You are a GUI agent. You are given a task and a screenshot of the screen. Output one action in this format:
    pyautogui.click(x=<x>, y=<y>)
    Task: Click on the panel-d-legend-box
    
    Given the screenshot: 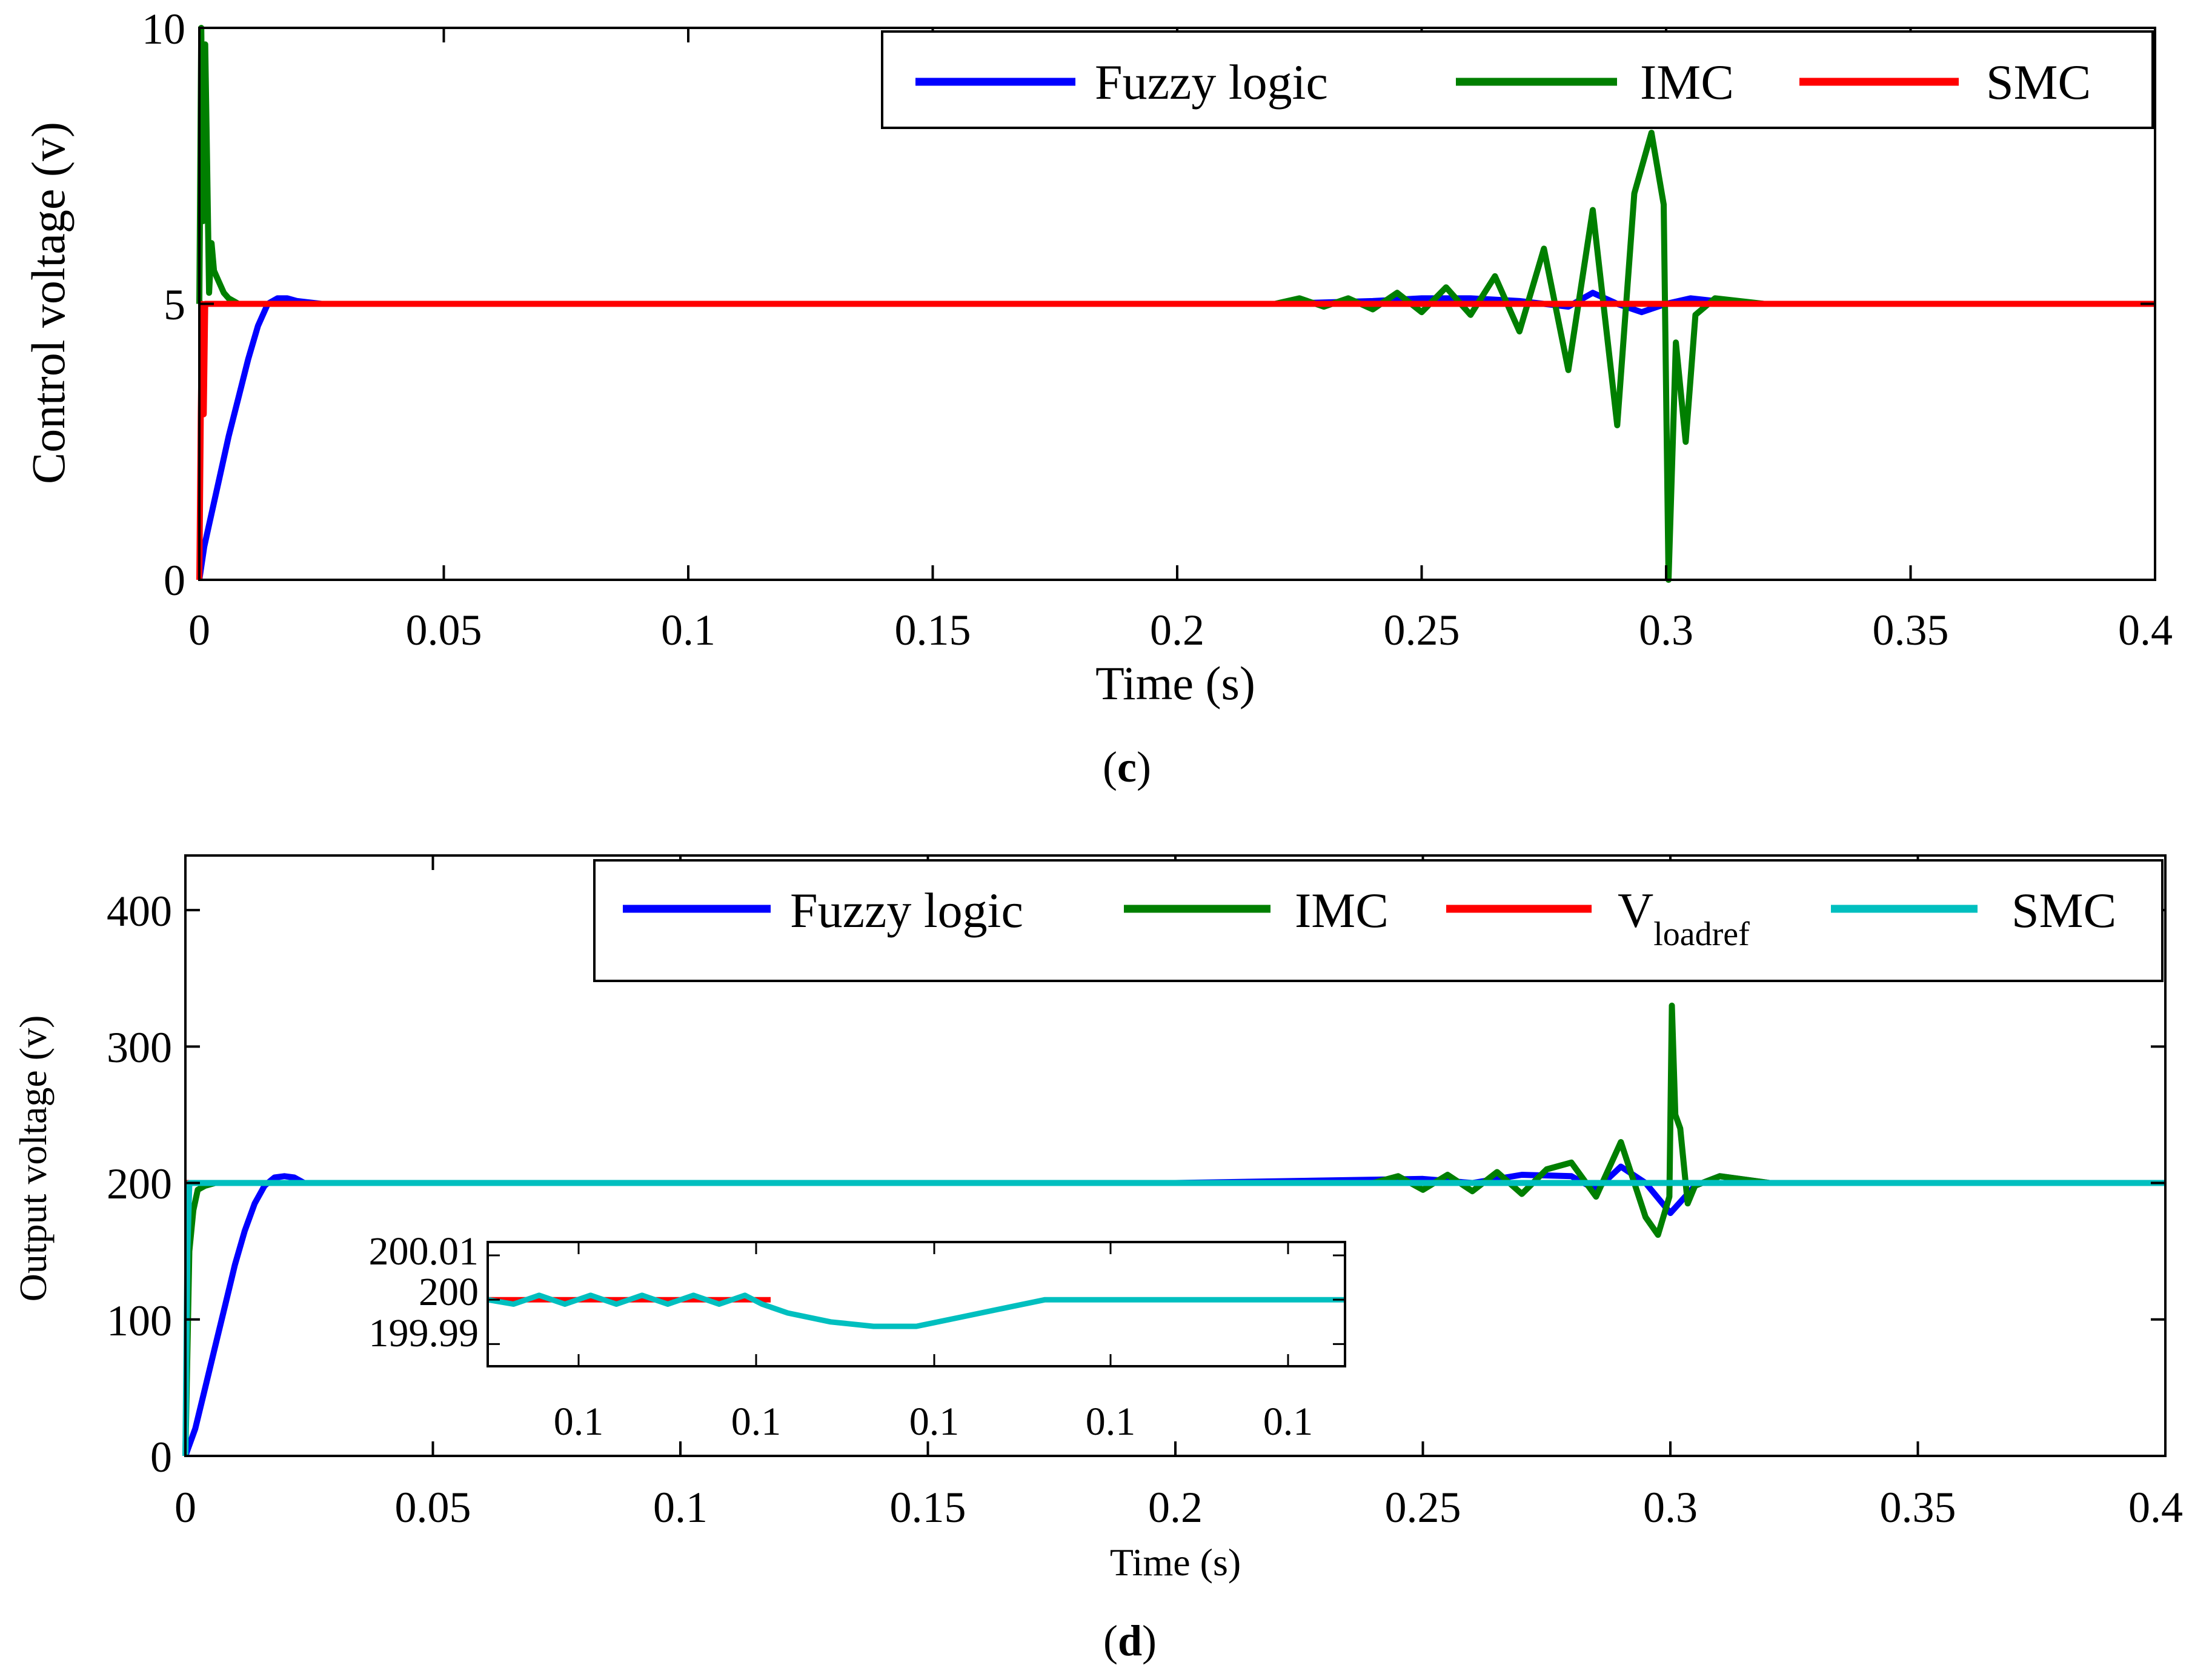 What is the action you would take?
    pyautogui.click(x=1378, y=921)
    